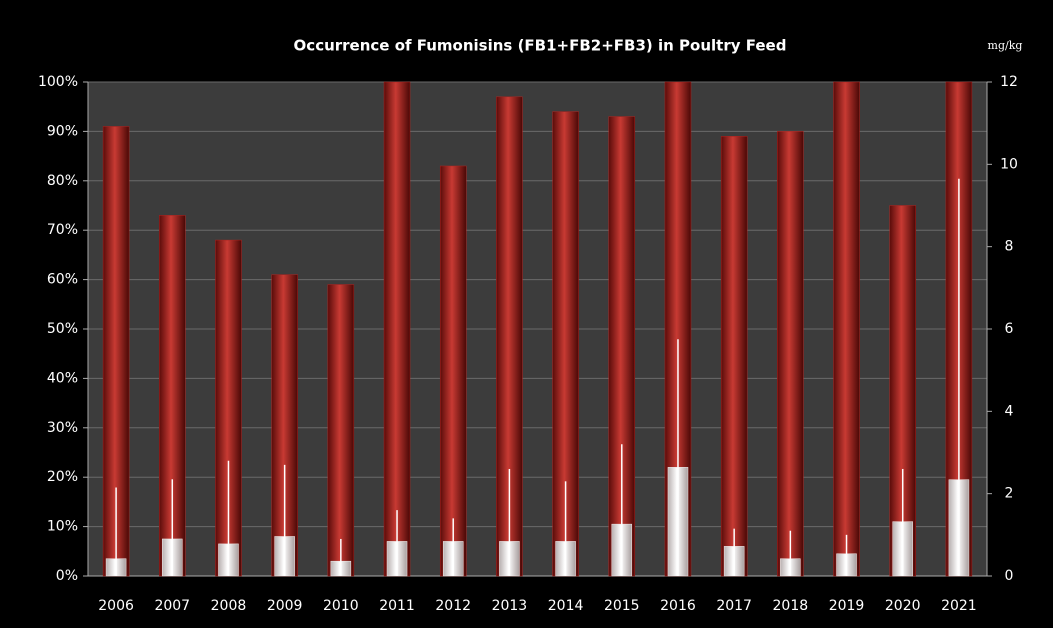 The height and width of the screenshot is (628, 1053). Describe the element at coordinates (959, 606) in the screenshot. I see `x-tick-label: 2021` at that location.